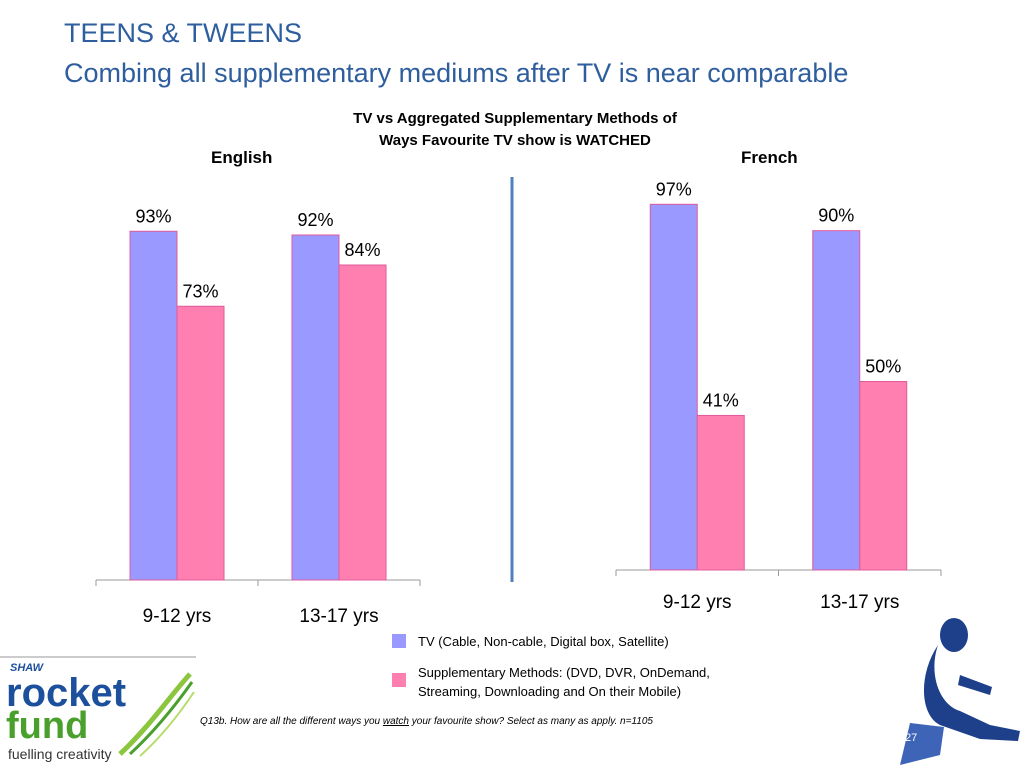 The height and width of the screenshot is (768, 1024). Describe the element at coordinates (338, 616) in the screenshot. I see `category-label-english-2: 13-17 yrs` at that location.